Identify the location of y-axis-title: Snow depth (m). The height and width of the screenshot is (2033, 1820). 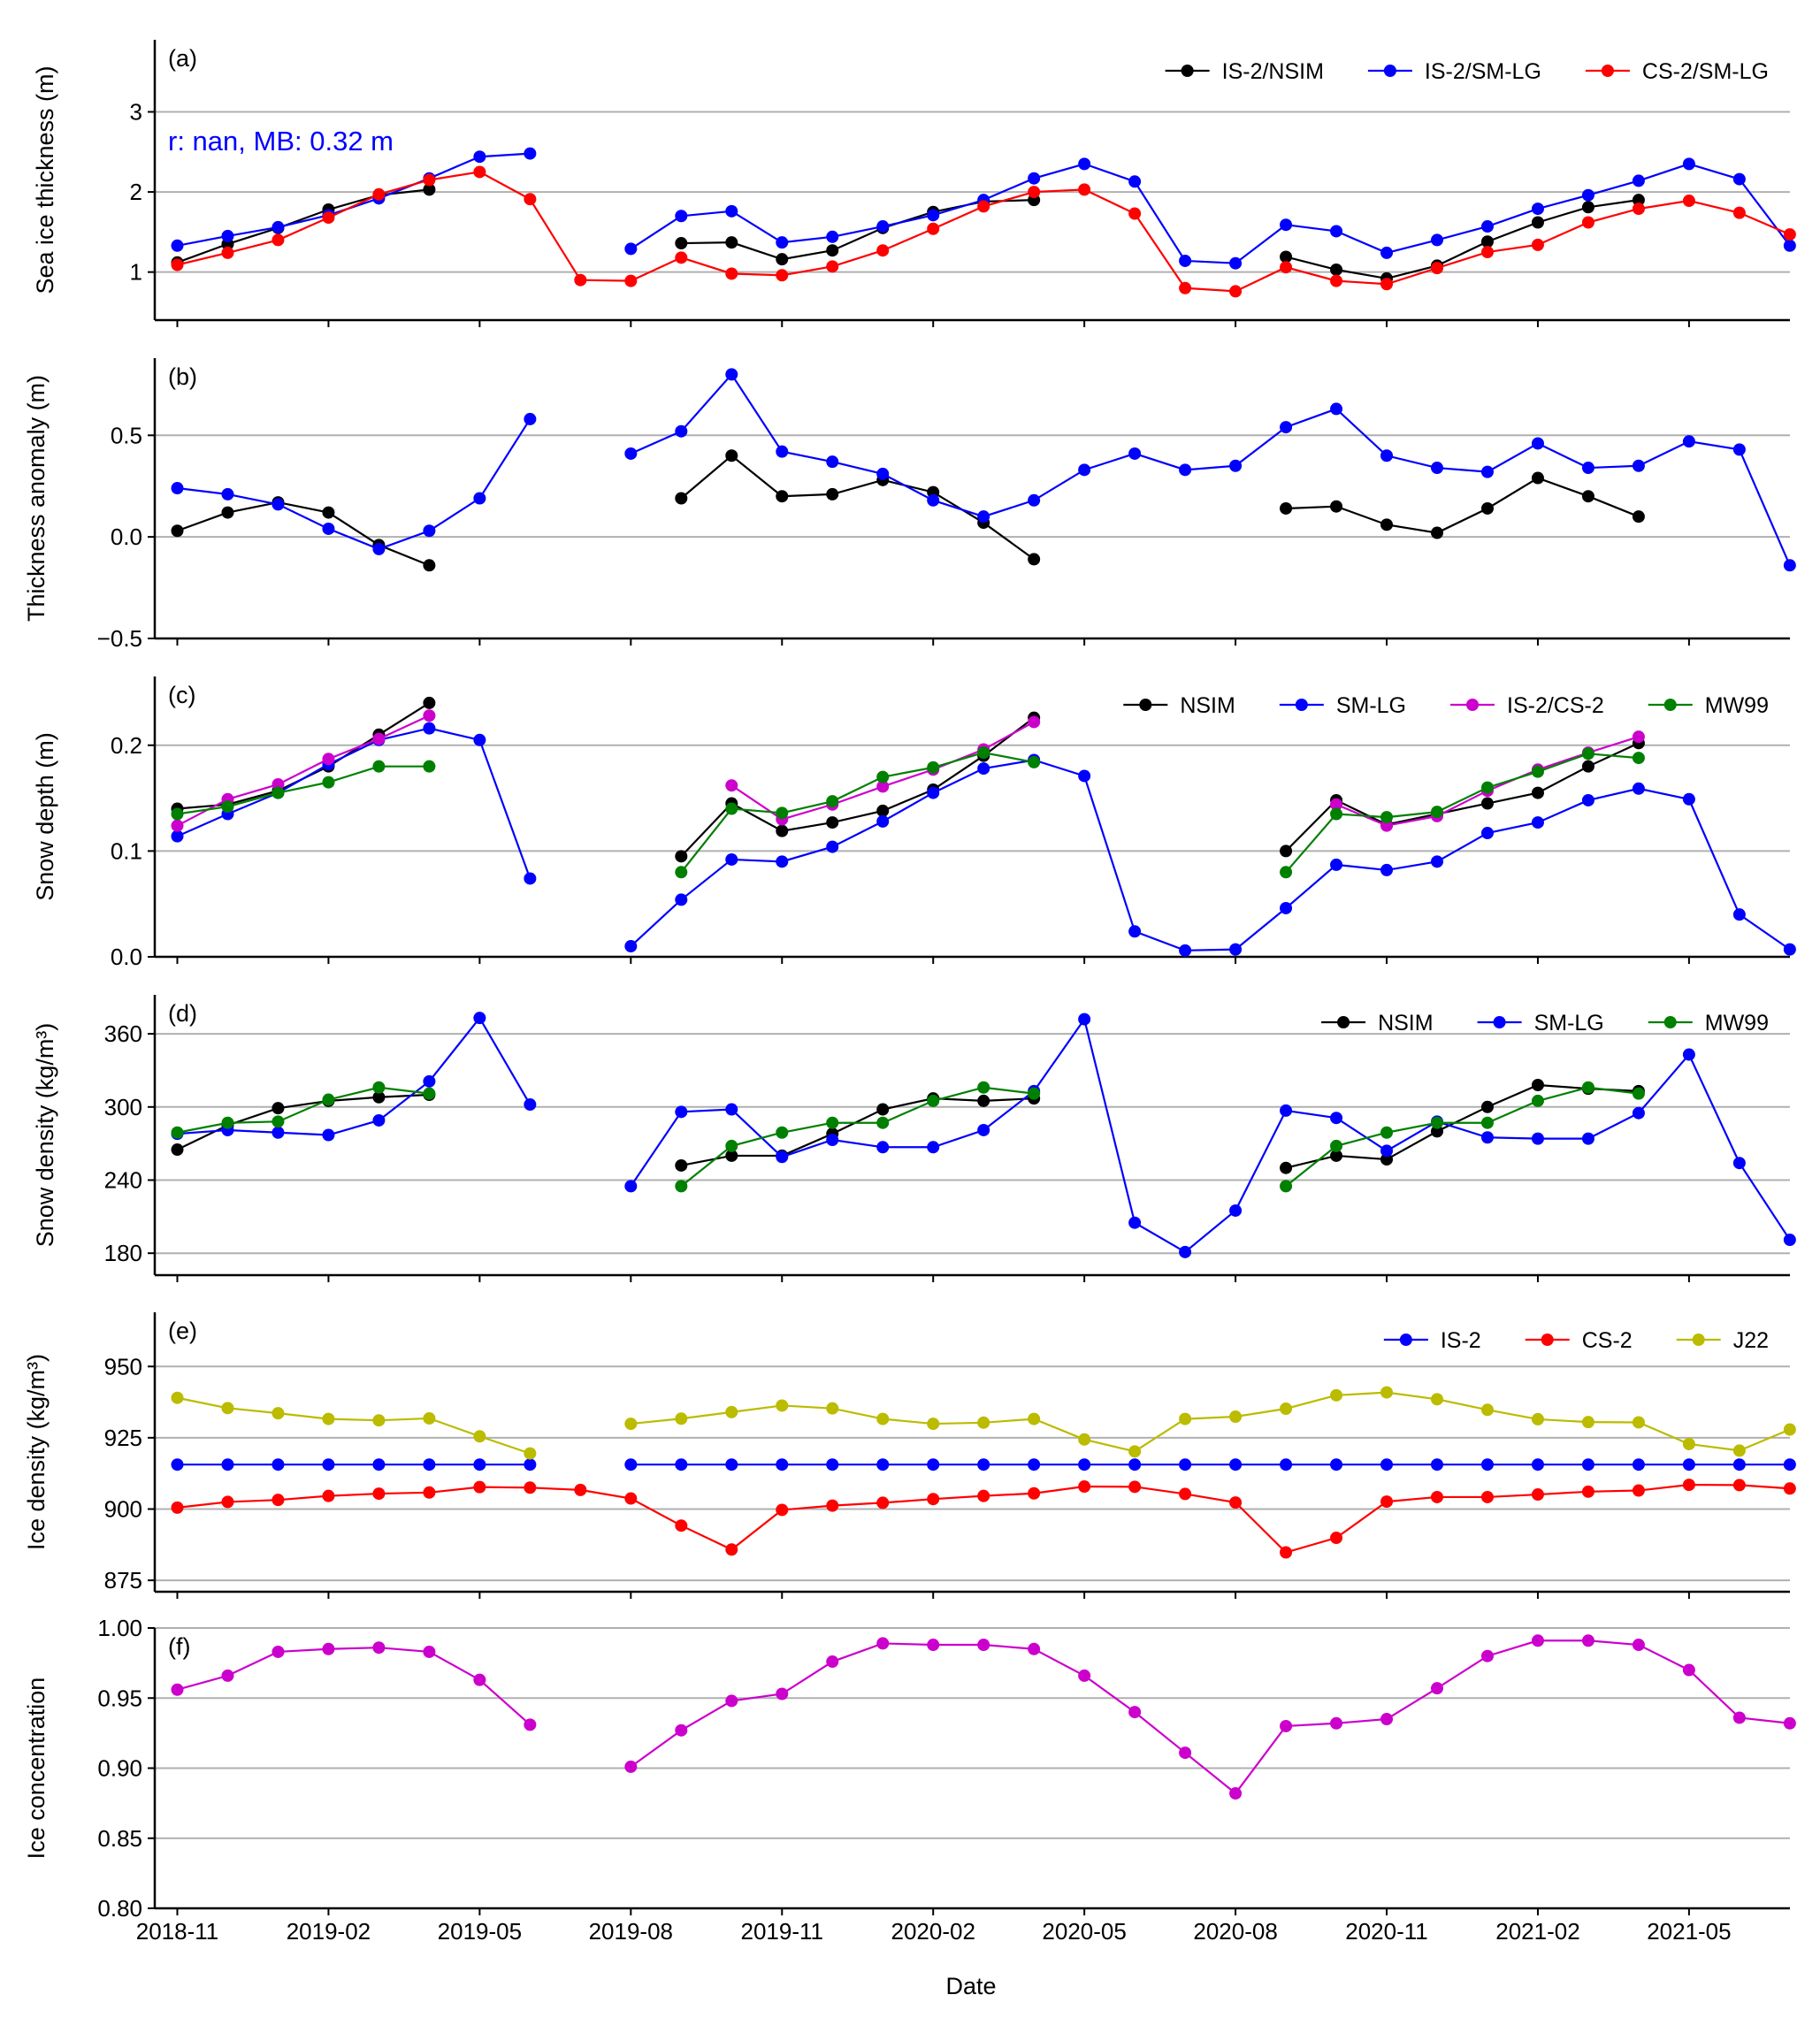
(45, 817).